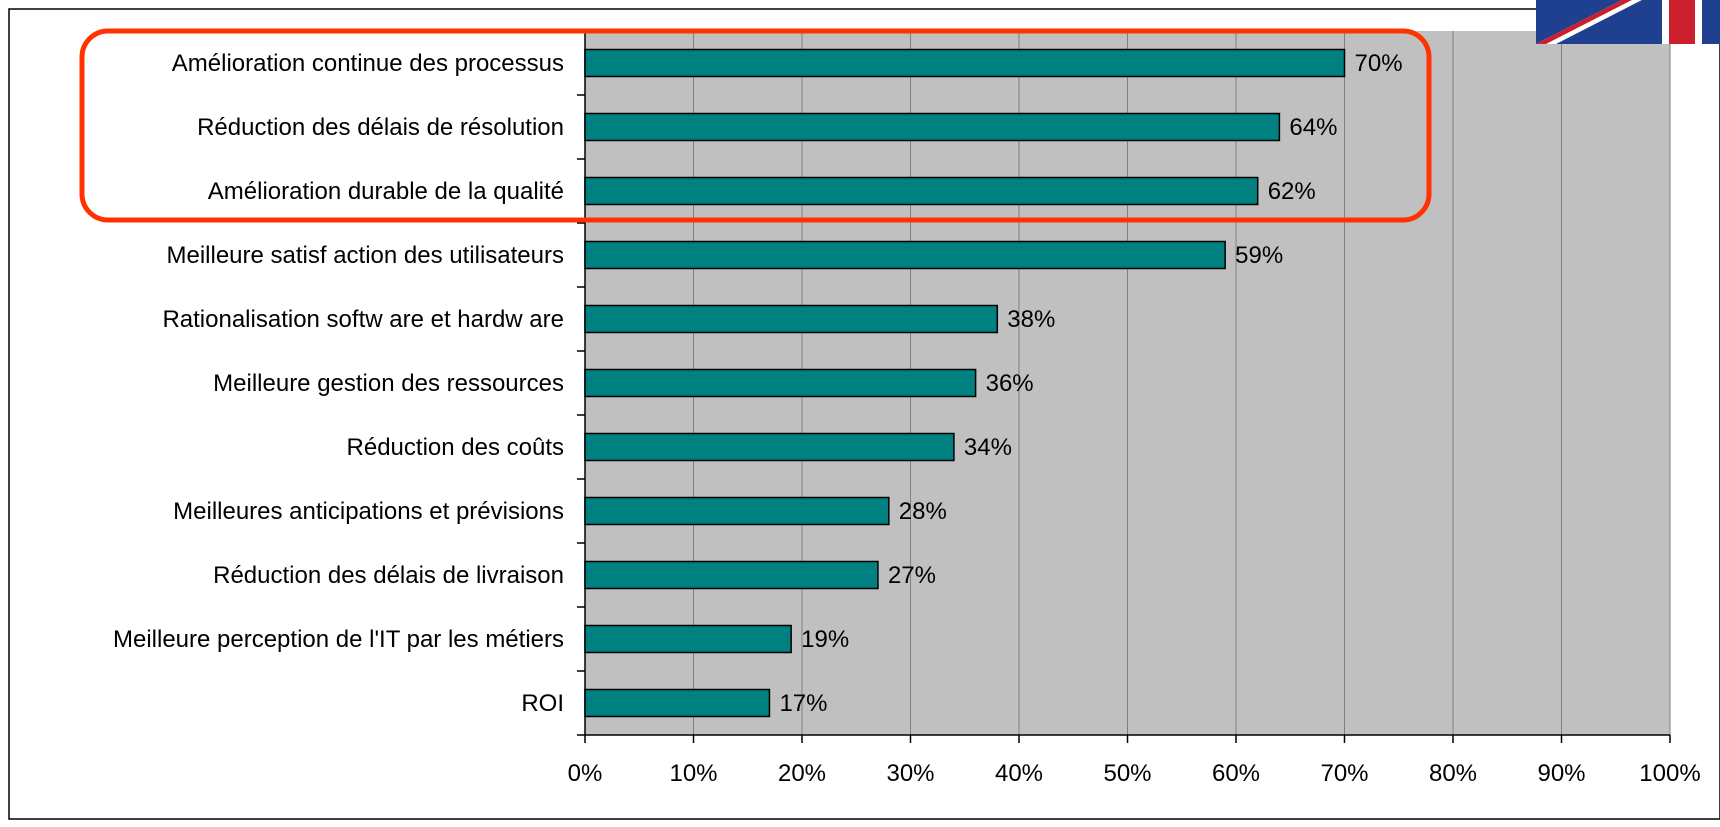 The width and height of the screenshot is (1720, 827). What do you see at coordinates (1453, 773) in the screenshot?
I see `x-tick-label: 80%` at bounding box center [1453, 773].